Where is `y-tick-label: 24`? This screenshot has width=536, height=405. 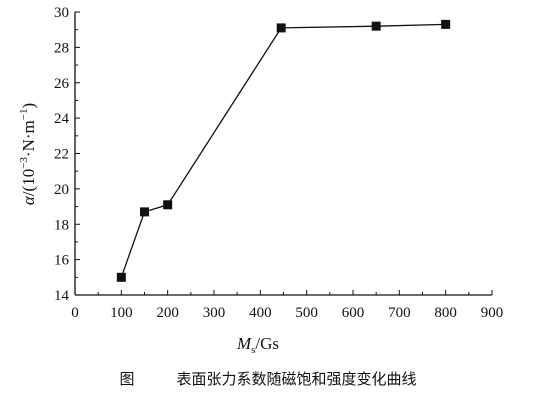
y-tick-label: 24 is located at coordinates (62, 119).